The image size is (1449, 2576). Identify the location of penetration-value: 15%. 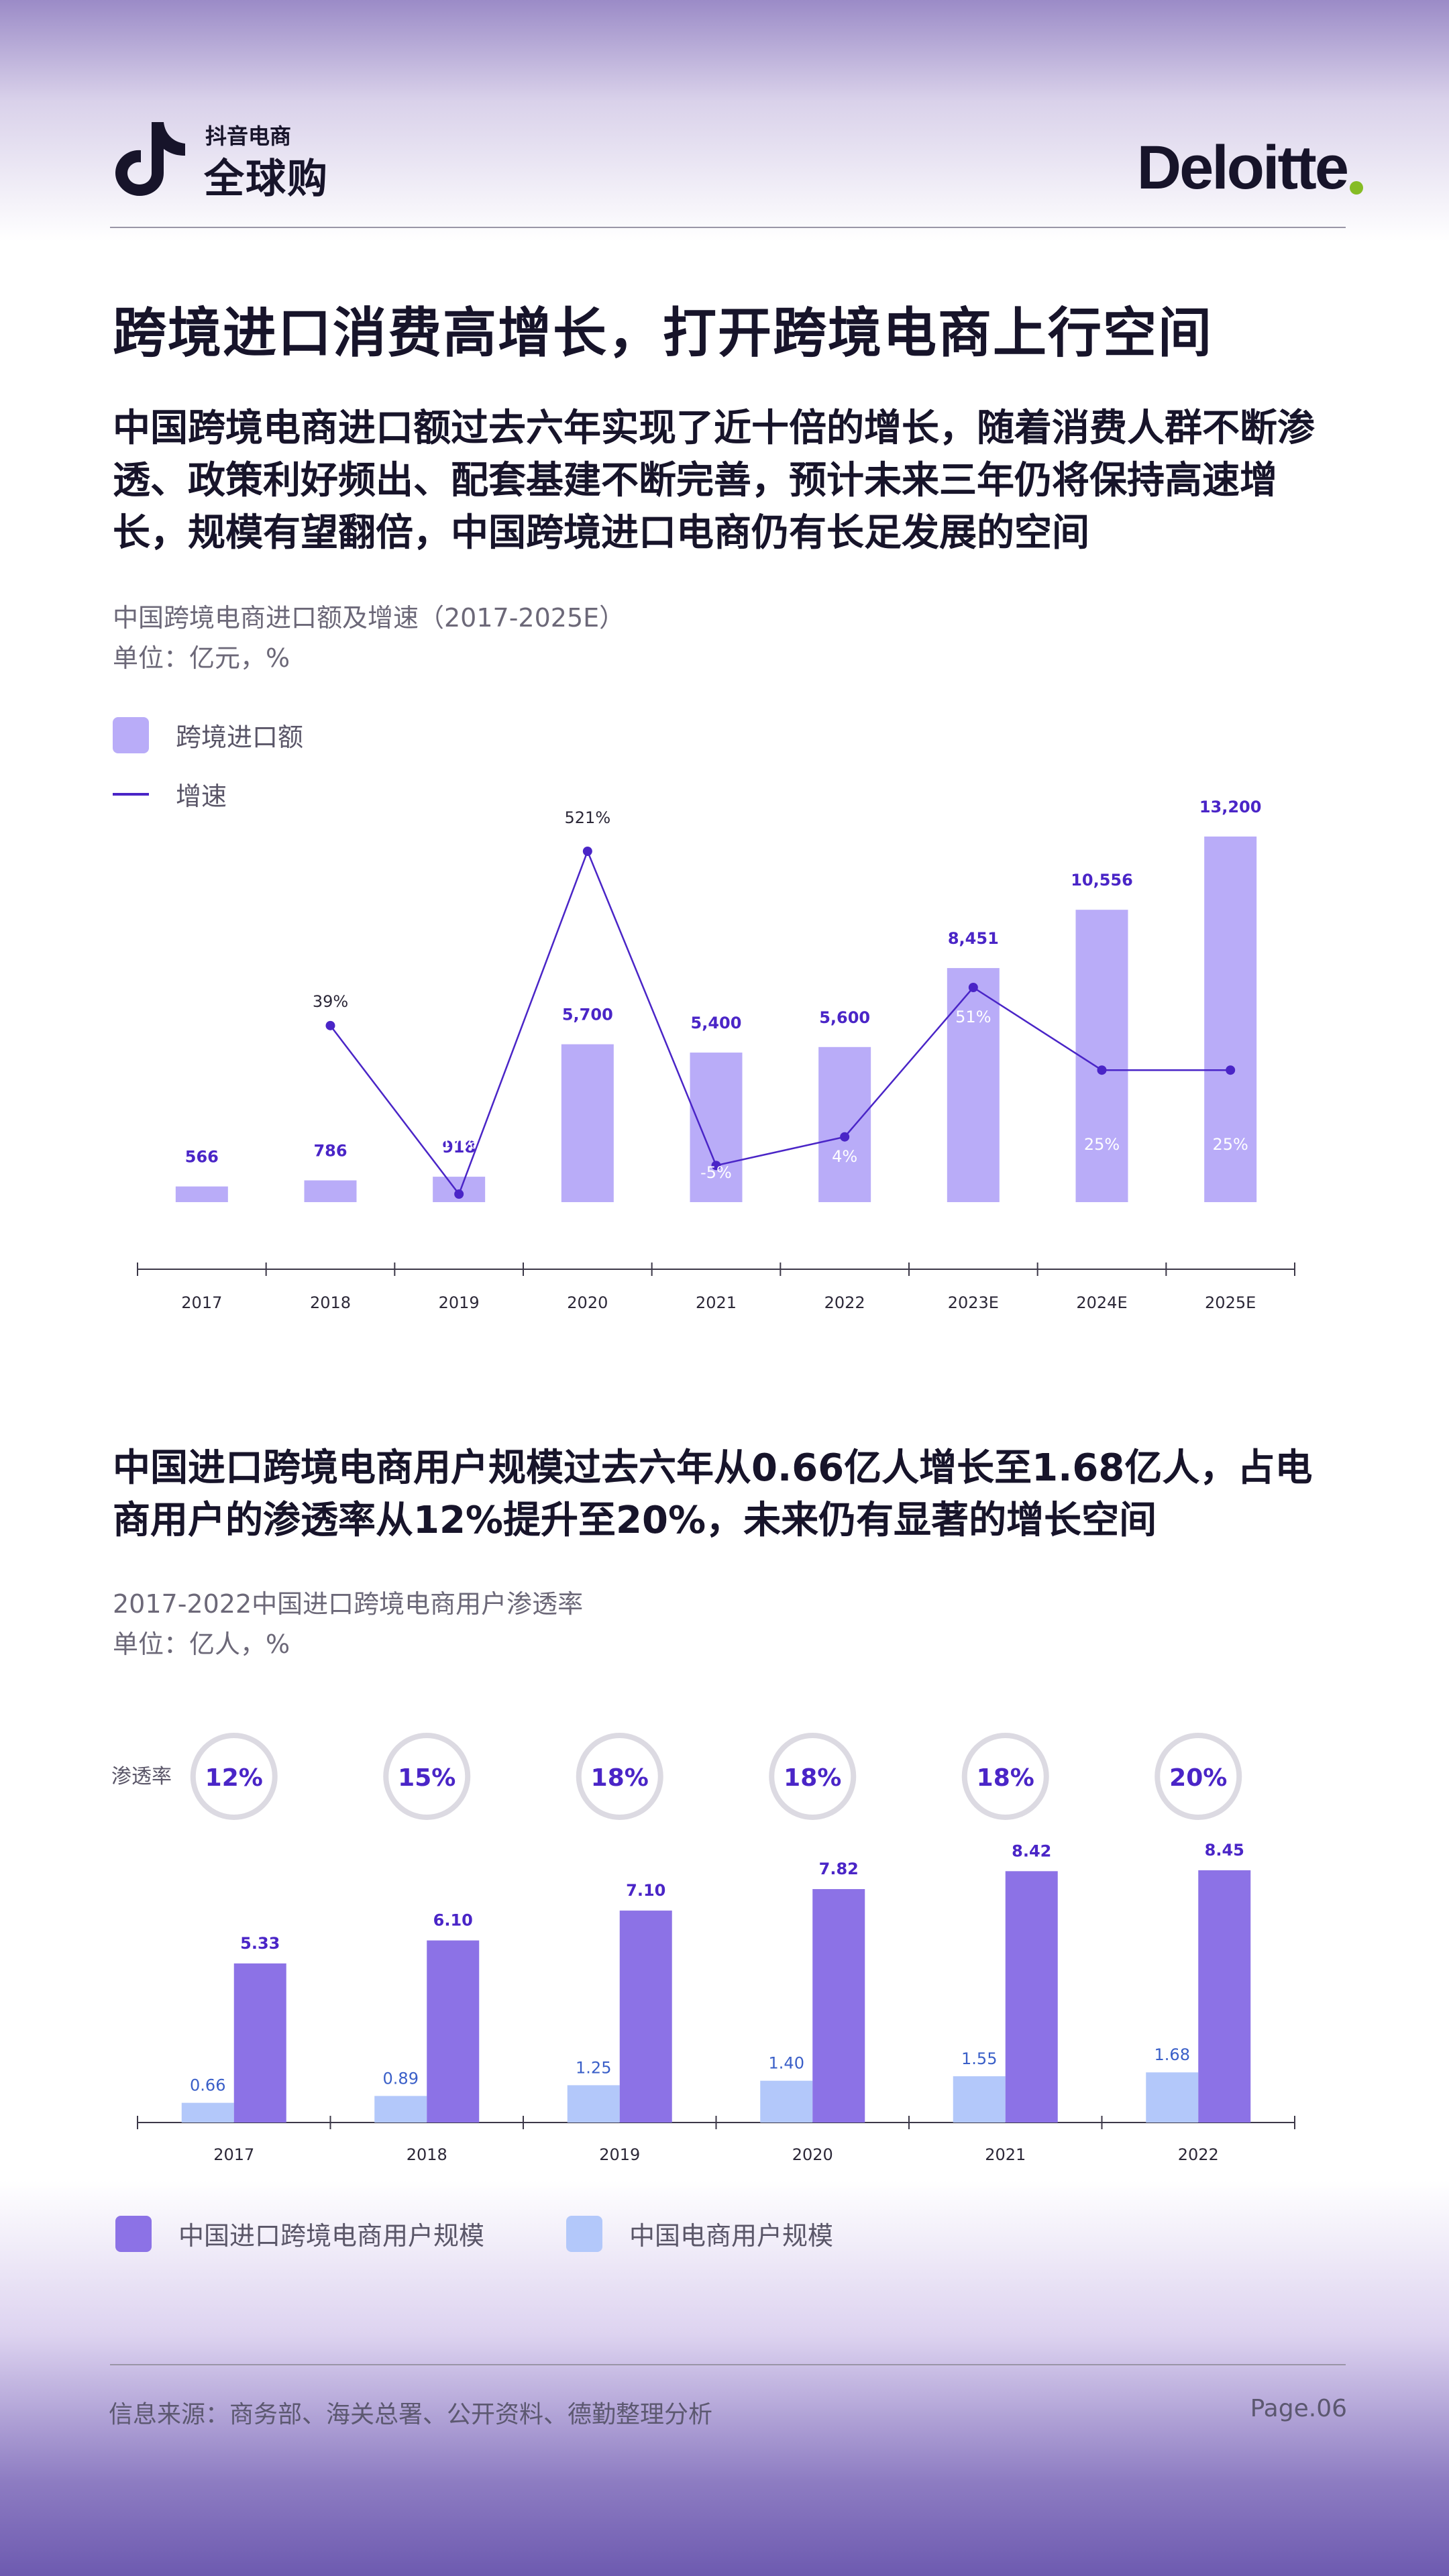
(426, 1778).